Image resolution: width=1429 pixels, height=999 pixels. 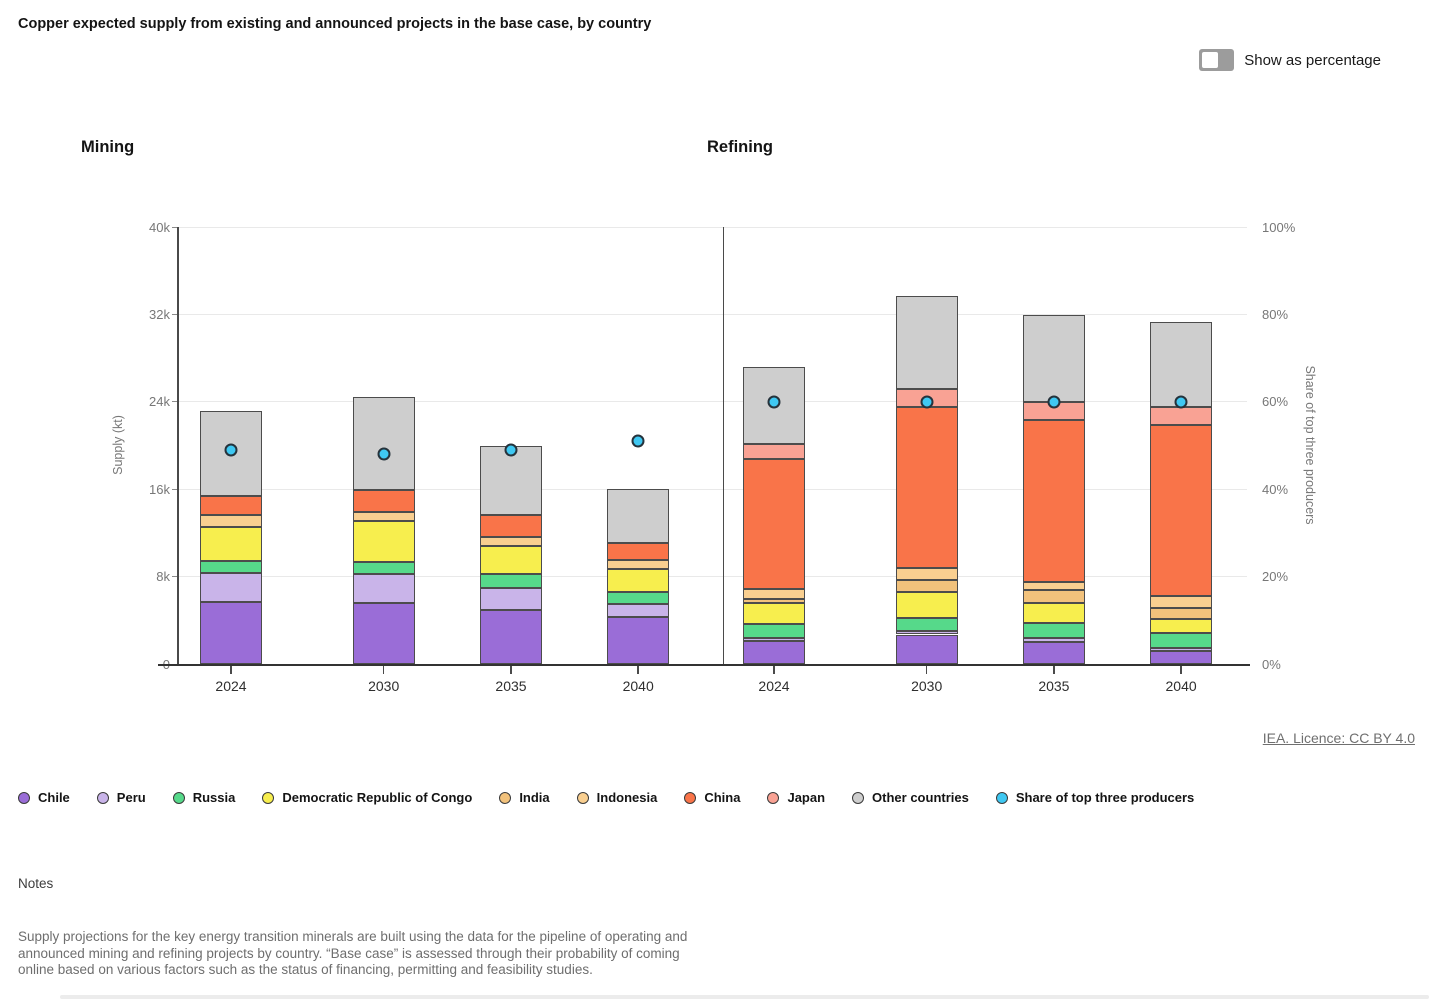 What do you see at coordinates (367, 797) in the screenshot?
I see `legend-item-democratic-republic-of-congo: Democratic Republic of Congo` at bounding box center [367, 797].